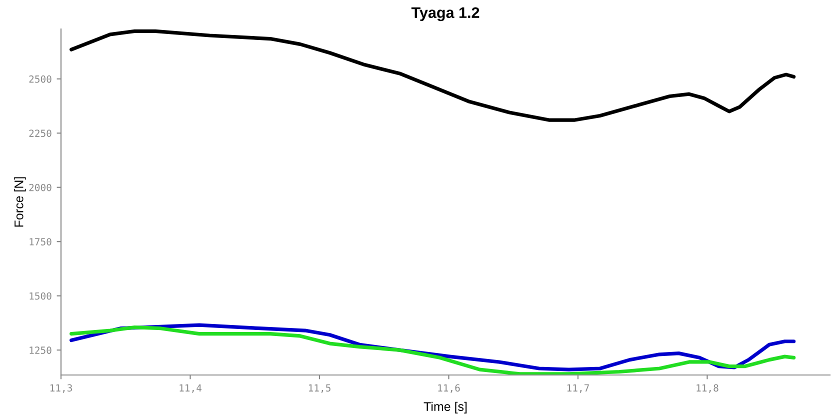  What do you see at coordinates (40, 133) in the screenshot?
I see `y-tick-label: 2250` at bounding box center [40, 133].